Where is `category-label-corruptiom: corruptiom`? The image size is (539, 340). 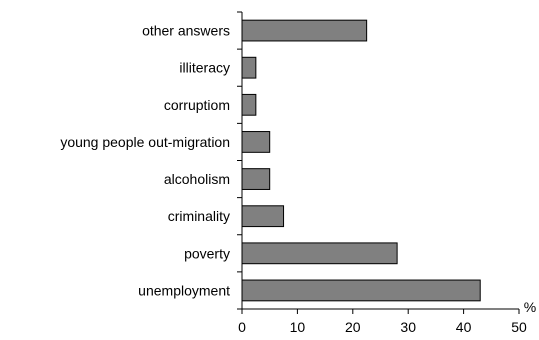 category-label-corruptiom: corruptiom is located at coordinates (197, 105).